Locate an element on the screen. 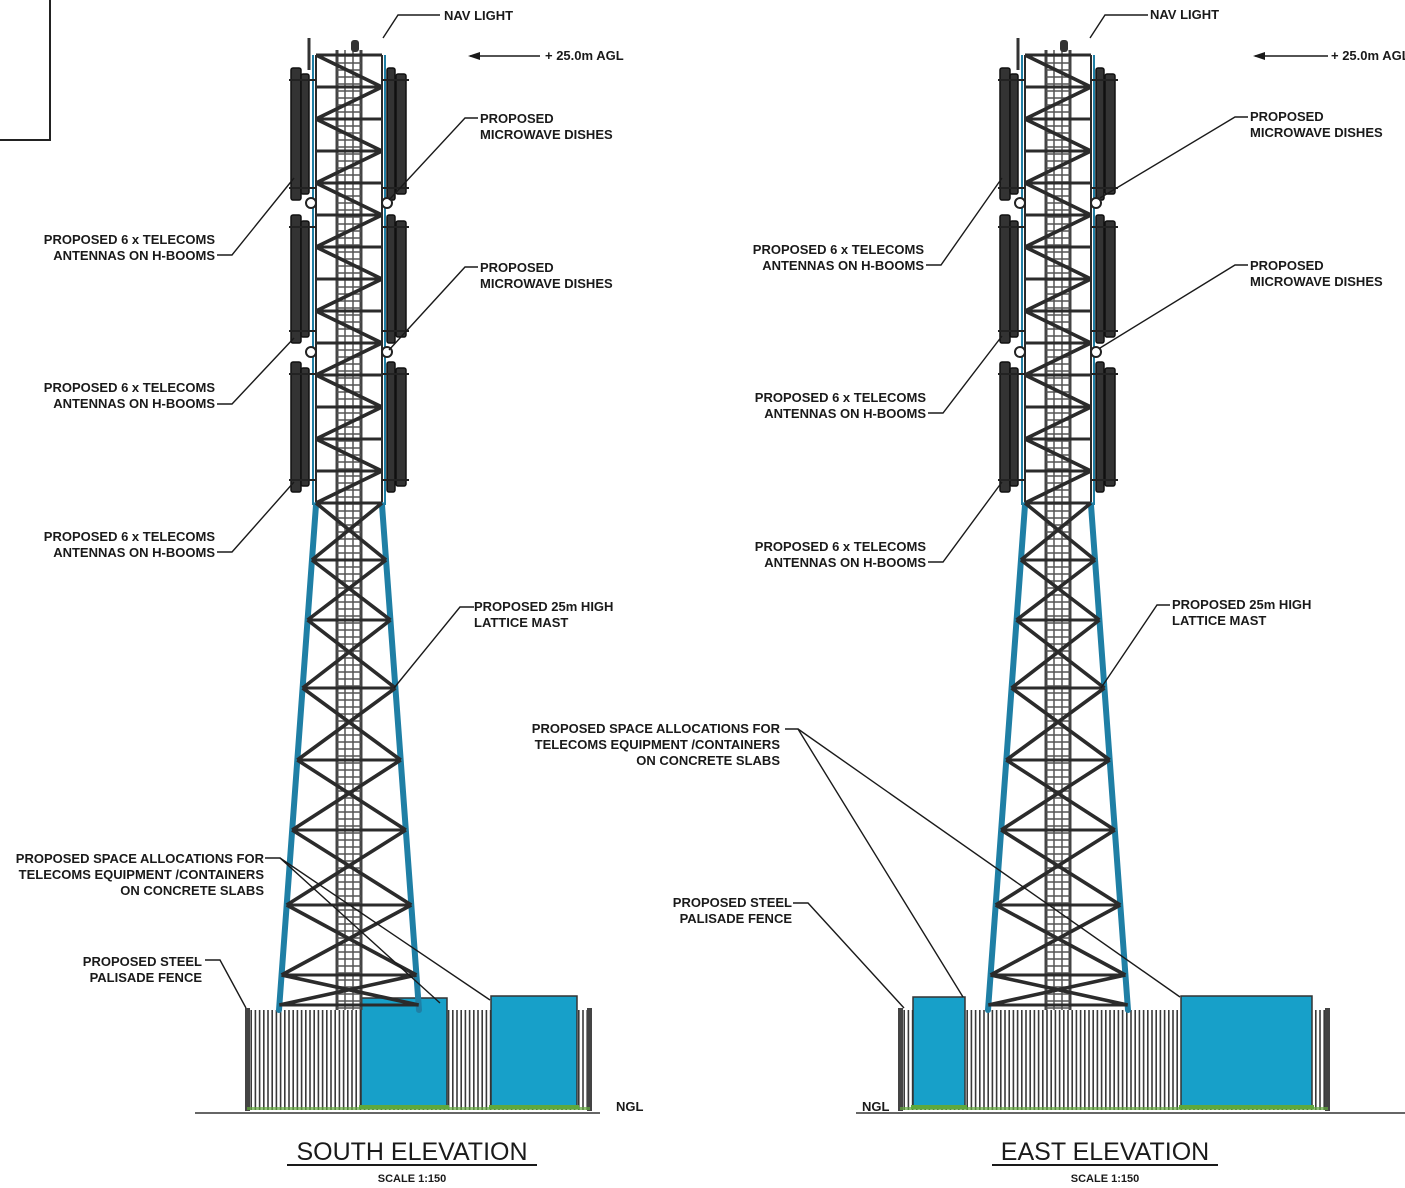 The width and height of the screenshot is (1405, 1188). concrete-slab is located at coordinates (418, 1108).